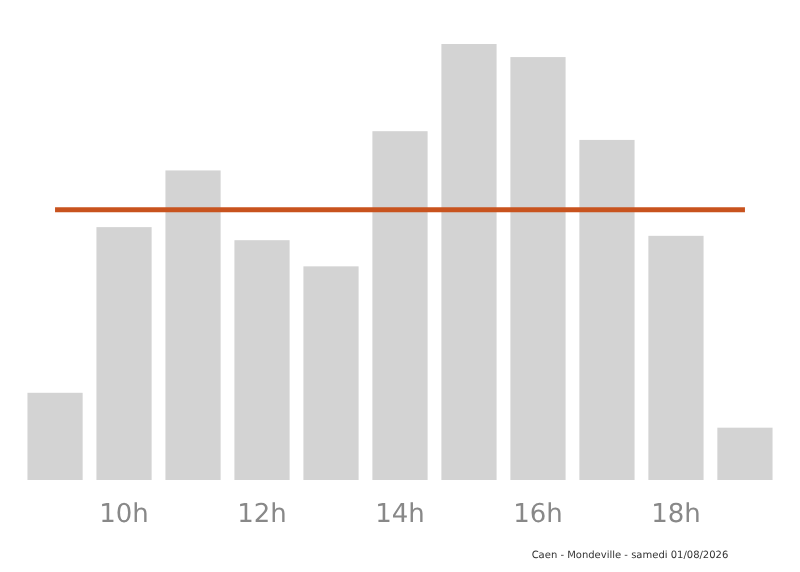 The width and height of the screenshot is (800, 572). I want to click on x-tick-label: 12h, so click(262, 515).